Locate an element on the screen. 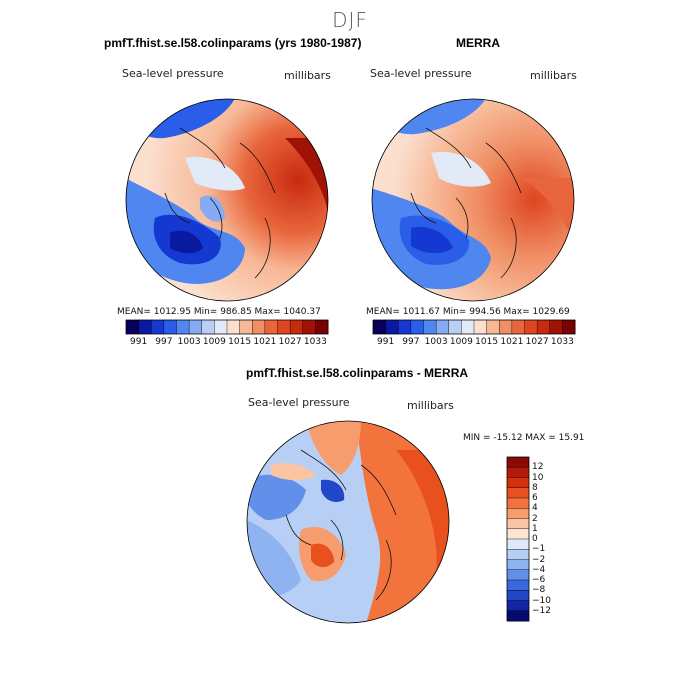 The image size is (700, 700). colorbar-1-swatches is located at coordinates (227, 327).